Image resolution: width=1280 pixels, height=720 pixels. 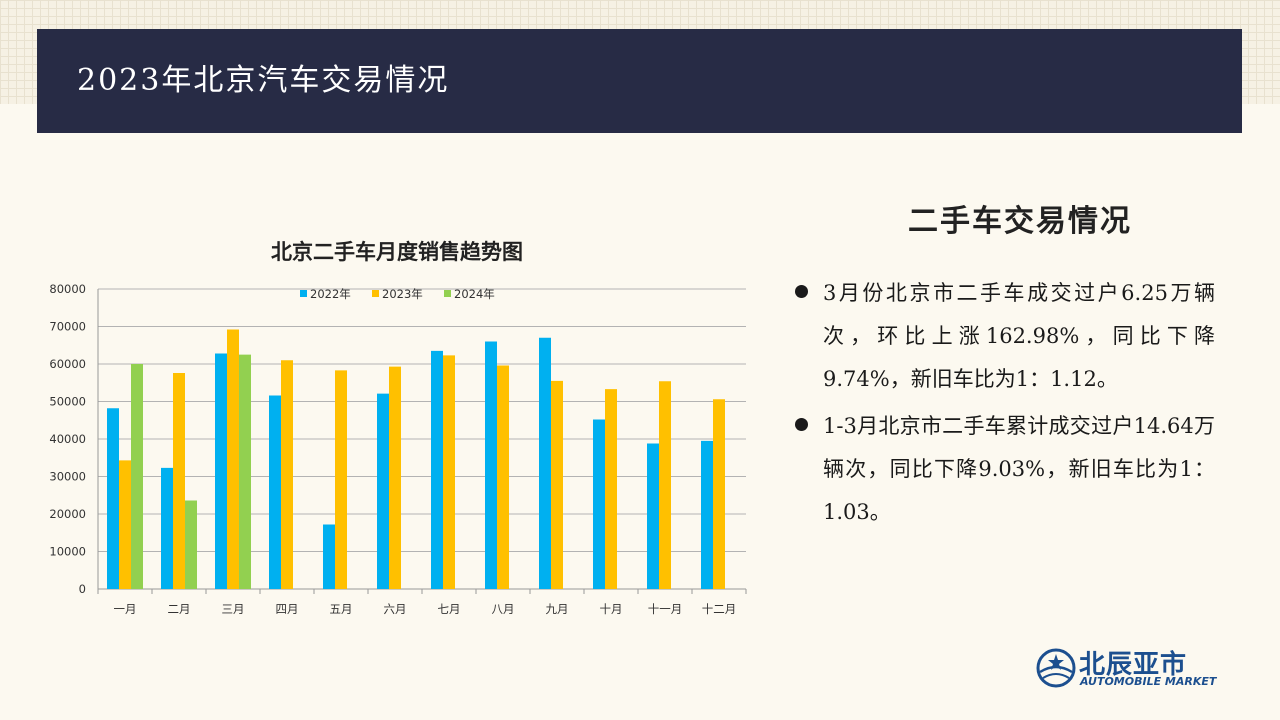 I want to click on legend-label: 2023年, so click(x=402, y=294).